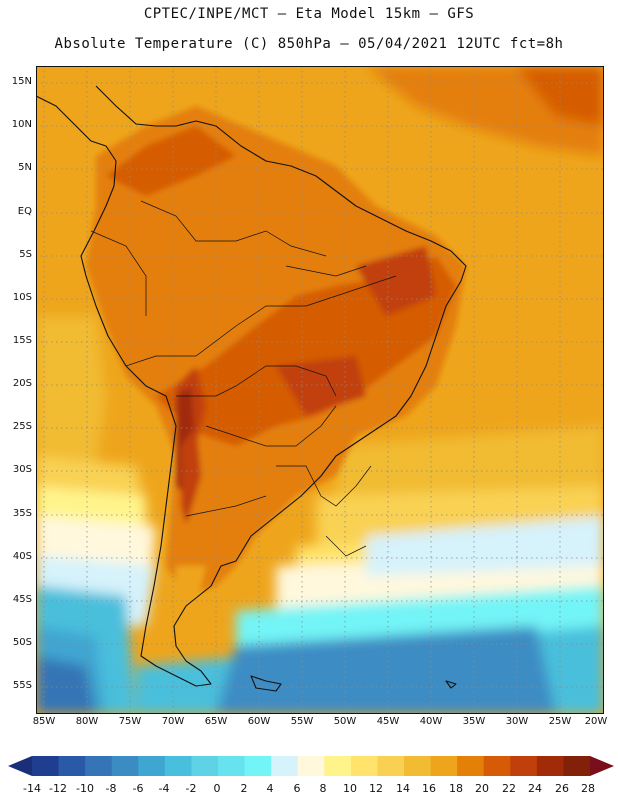  Describe the element at coordinates (138, 788) in the screenshot. I see `colorbar-label: -6` at that location.